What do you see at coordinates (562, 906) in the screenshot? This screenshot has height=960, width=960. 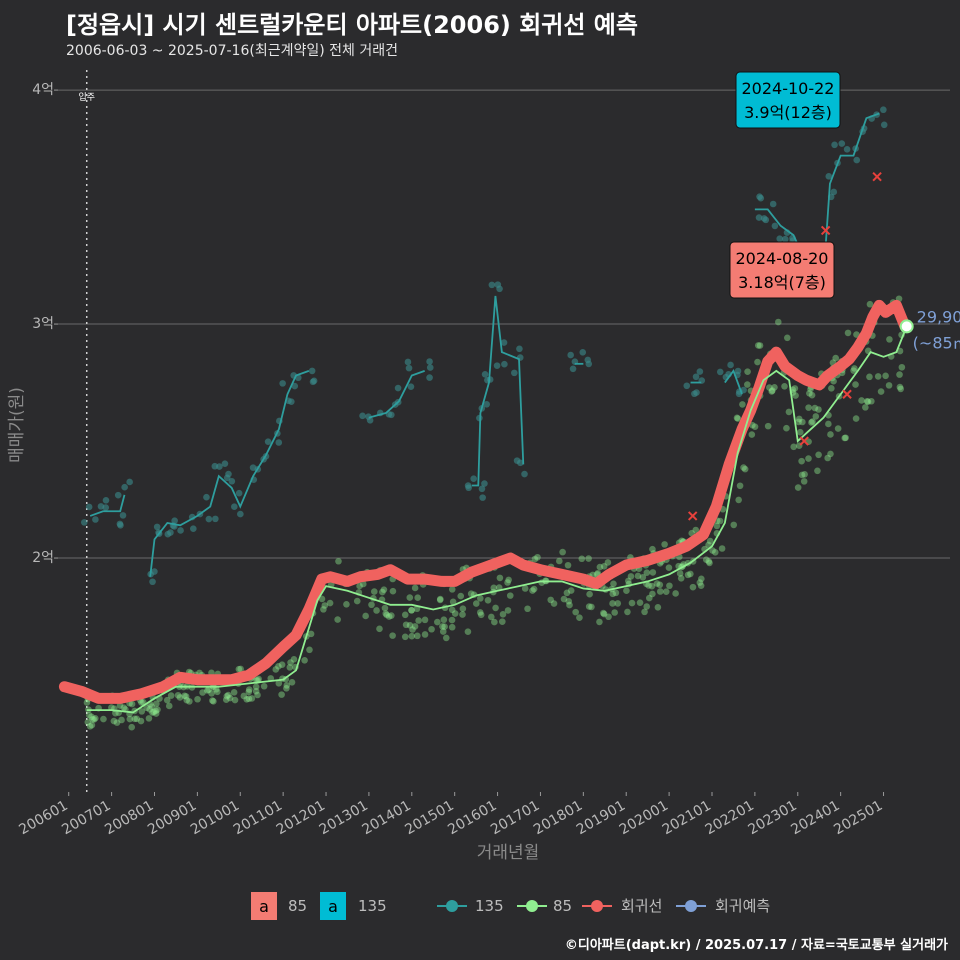 I see `legend-line-85-label: 85` at bounding box center [562, 906].